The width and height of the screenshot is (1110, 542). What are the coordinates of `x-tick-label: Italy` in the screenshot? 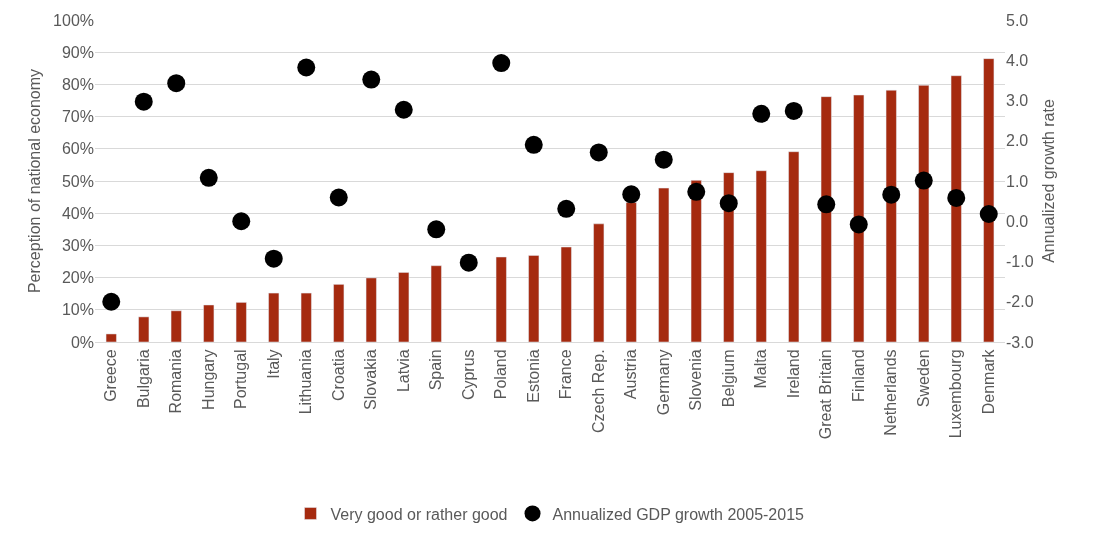 It's located at (273, 364).